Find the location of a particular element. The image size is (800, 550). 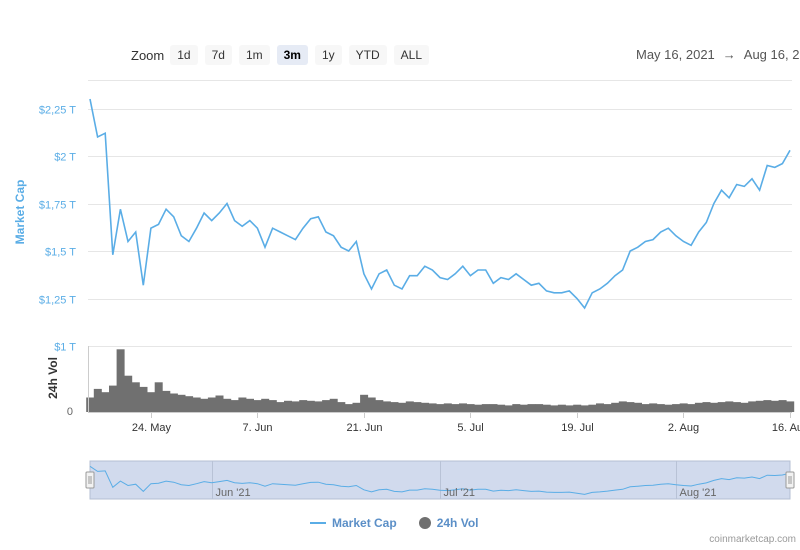

zoom-selector: Zoom 1d 7d 1m 3m 1y YTD ALL is located at coordinates (283, 55).